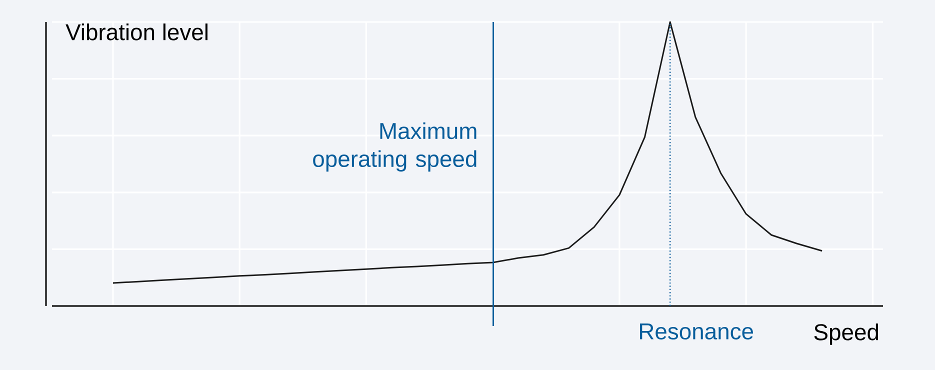 The image size is (935, 370). Describe the element at coordinates (846, 334) in the screenshot. I see `x-axis-title: Speed` at that location.